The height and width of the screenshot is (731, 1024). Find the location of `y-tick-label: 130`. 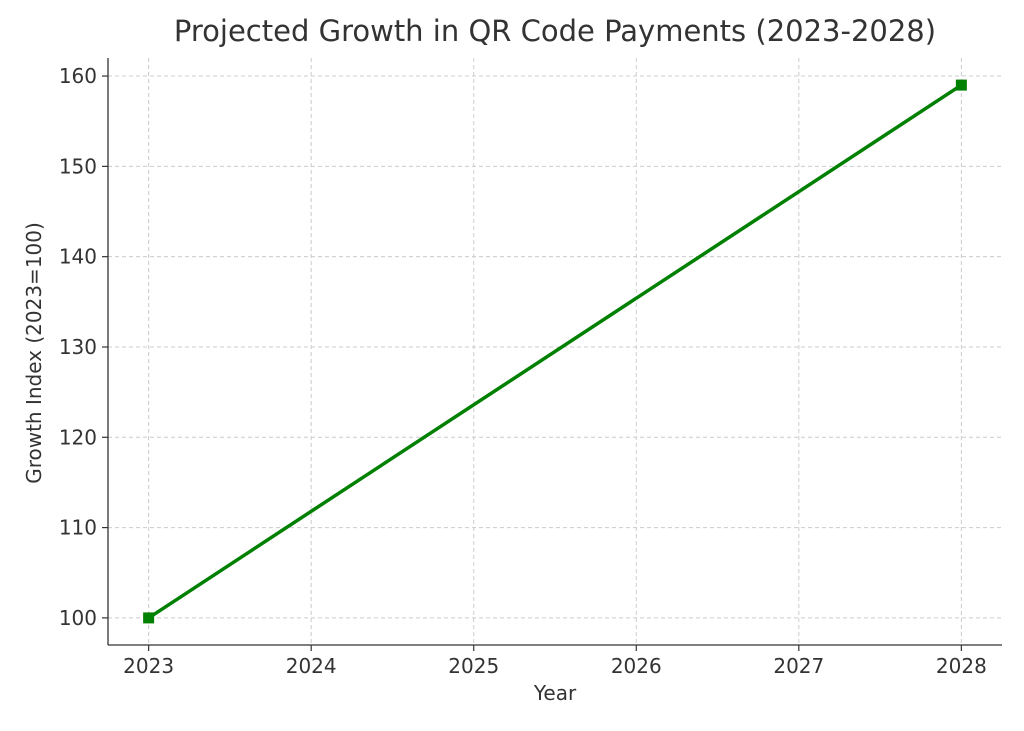

y-tick-label: 130 is located at coordinates (78, 347).